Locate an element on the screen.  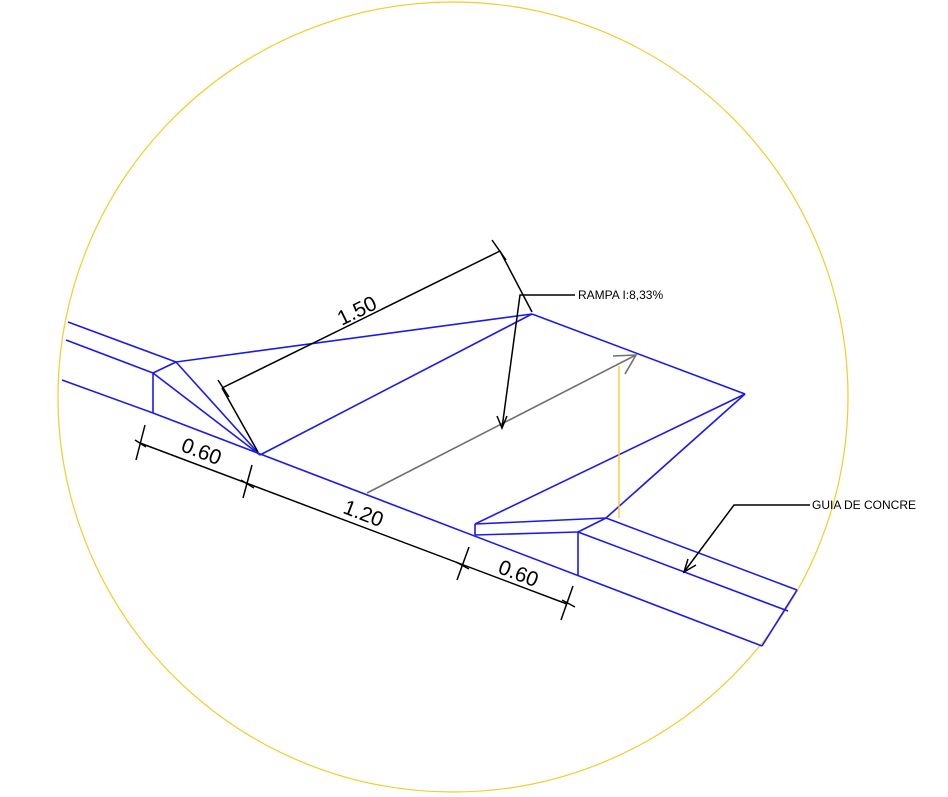
left-sidewalk-top-edge is located at coordinates (122, 342).